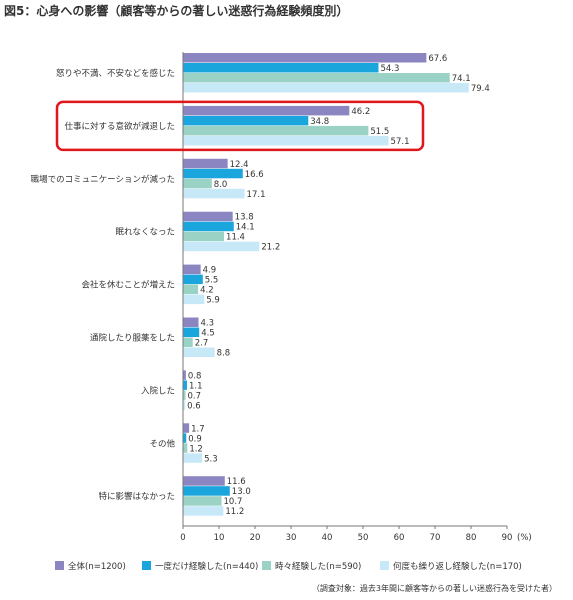  I want to click on bar-value-label: 46.2, so click(360, 112).